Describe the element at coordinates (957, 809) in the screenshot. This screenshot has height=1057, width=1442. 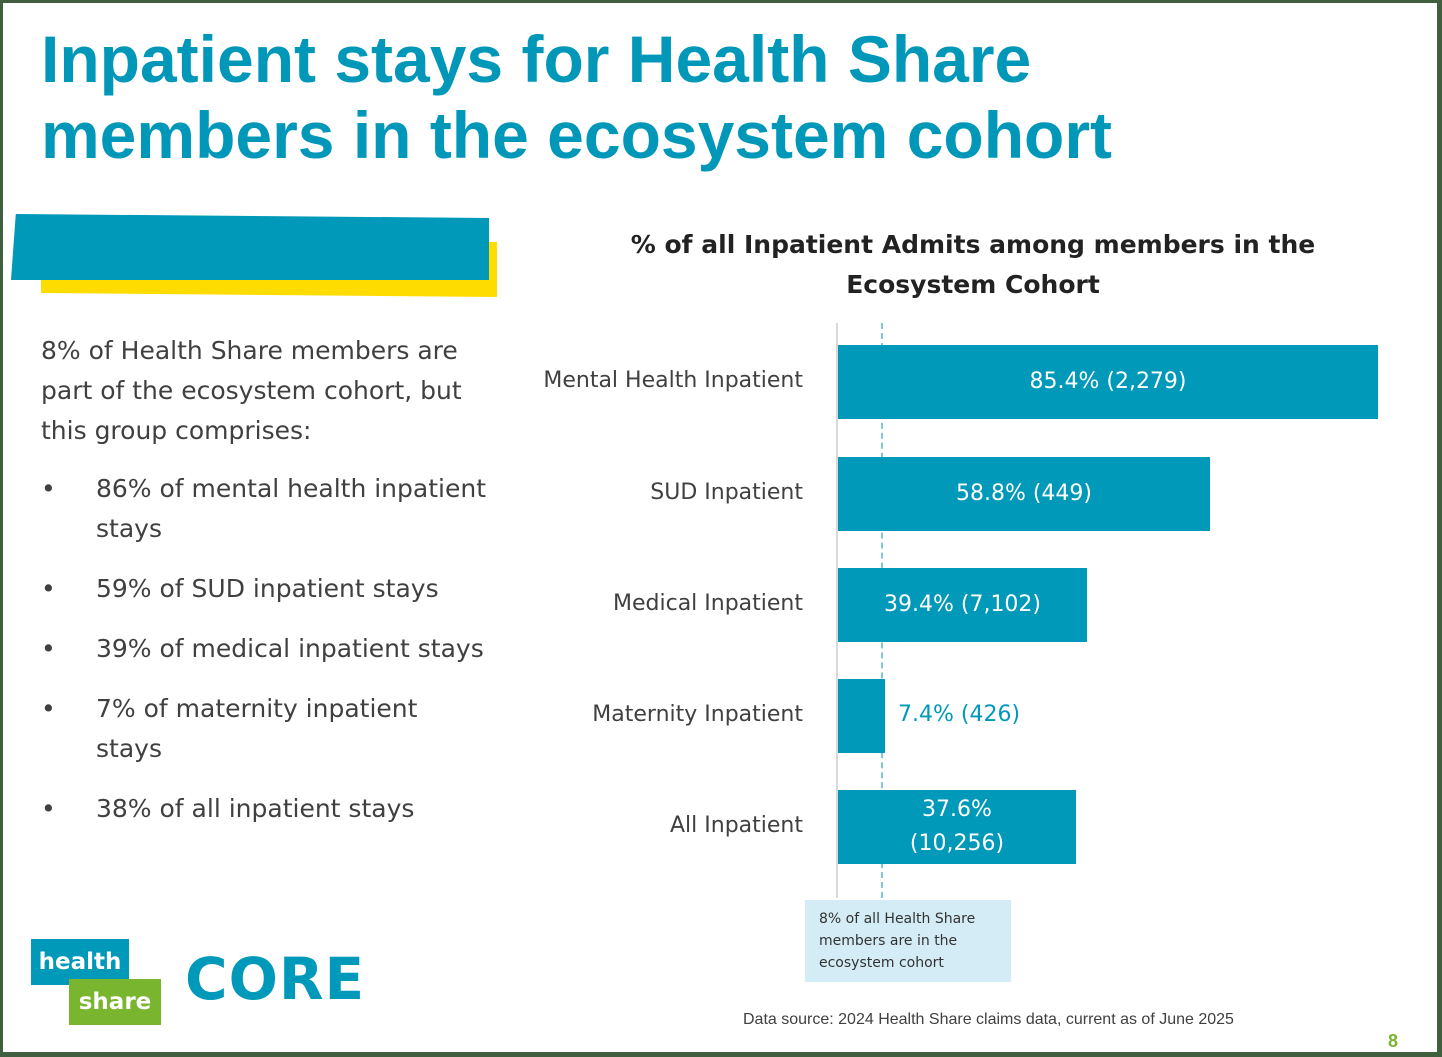
I see `bar-value-label: 37.6%` at that location.